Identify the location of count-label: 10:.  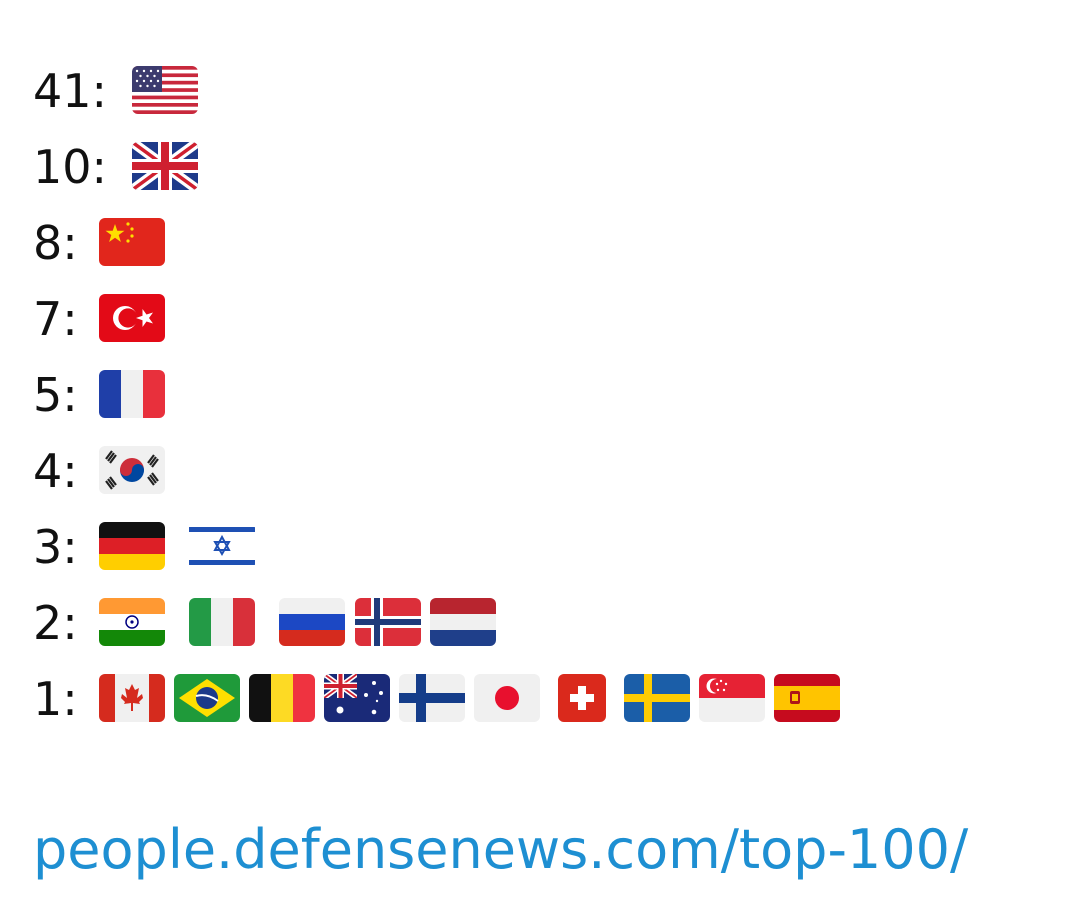
(70, 167).